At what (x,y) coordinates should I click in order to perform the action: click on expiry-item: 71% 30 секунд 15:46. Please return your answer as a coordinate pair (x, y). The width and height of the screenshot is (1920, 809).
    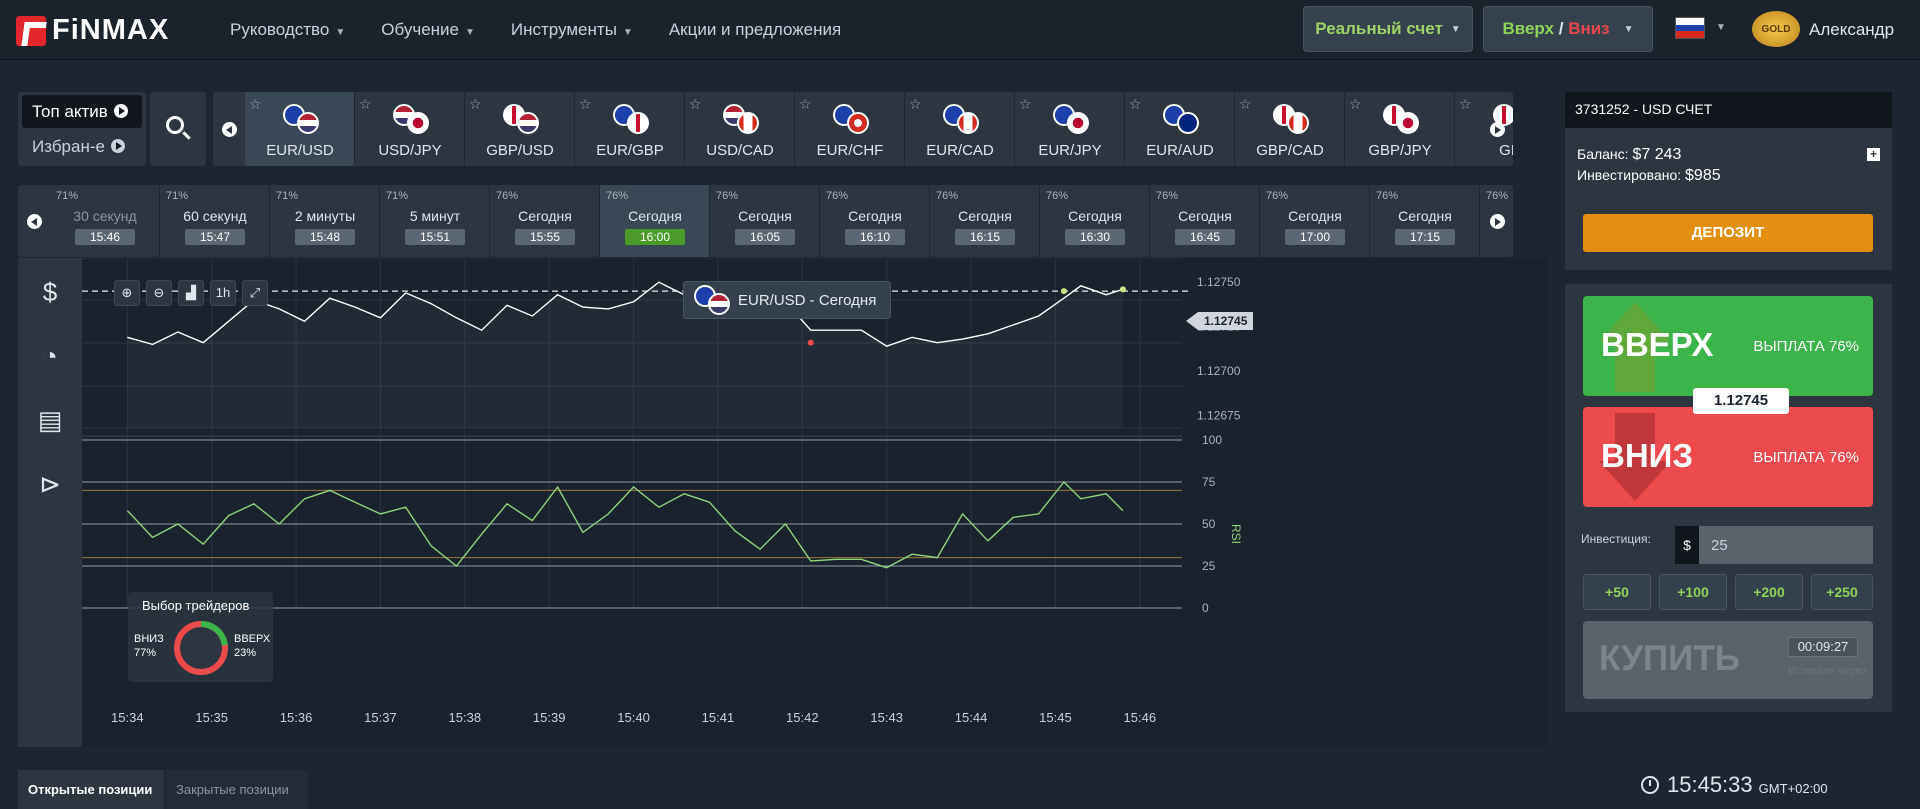
    Looking at the image, I should click on (105, 221).